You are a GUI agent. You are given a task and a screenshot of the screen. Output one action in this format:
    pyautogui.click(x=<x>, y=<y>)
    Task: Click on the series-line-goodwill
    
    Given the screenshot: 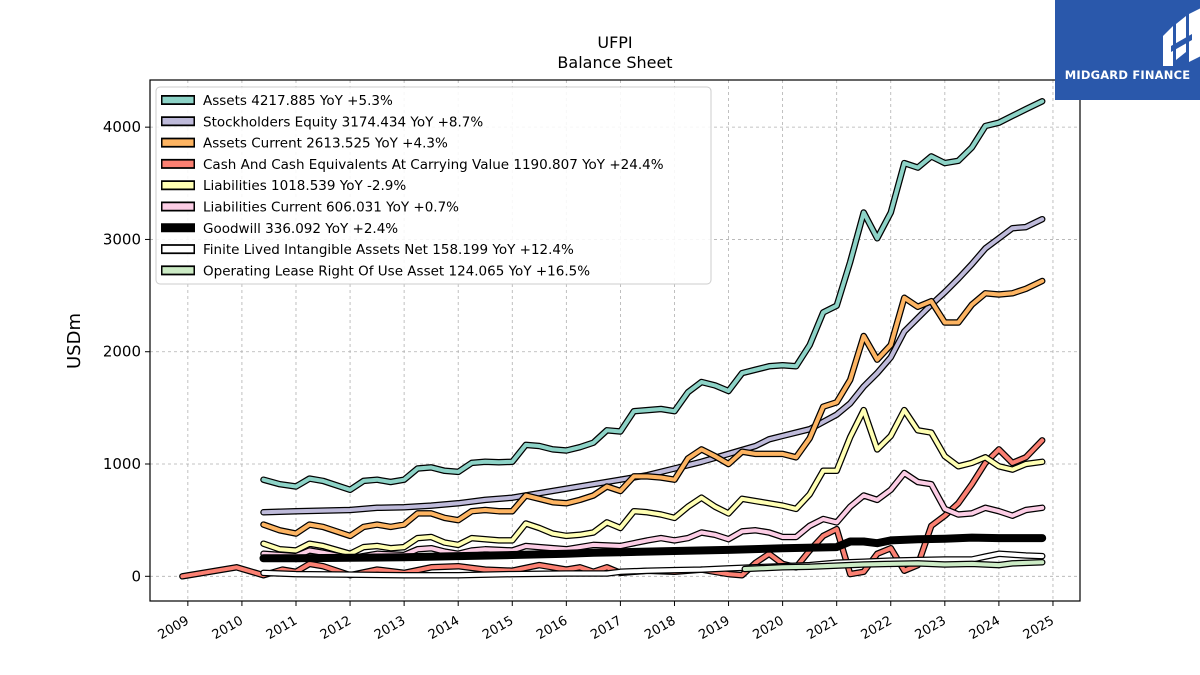 What is the action you would take?
    pyautogui.click(x=653, y=548)
    